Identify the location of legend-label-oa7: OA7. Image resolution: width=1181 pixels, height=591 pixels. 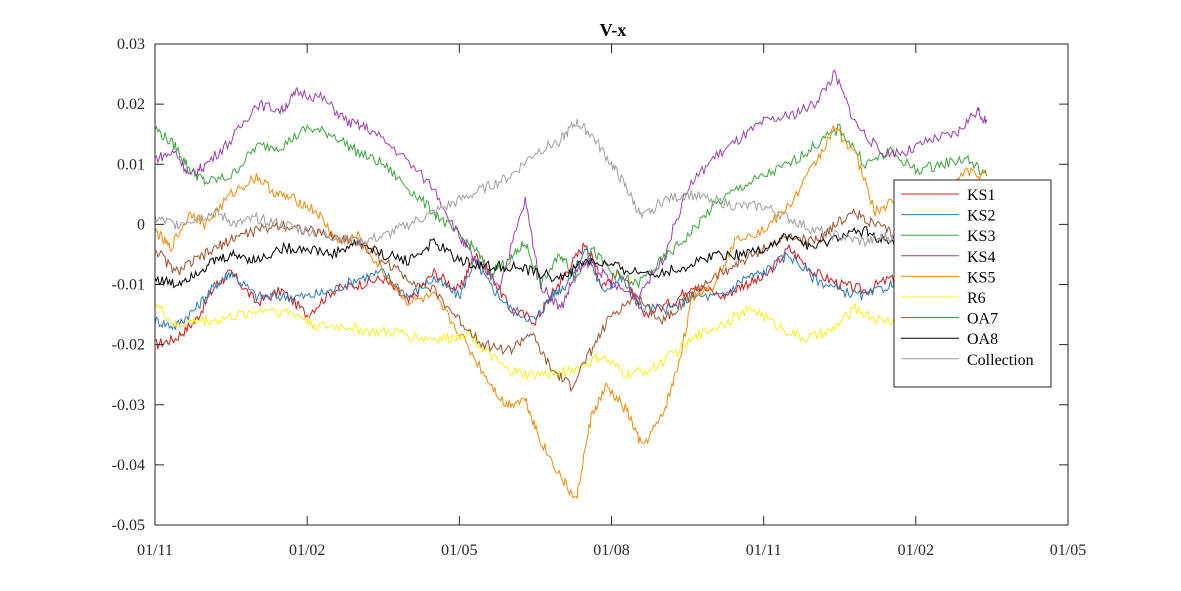
(982, 319).